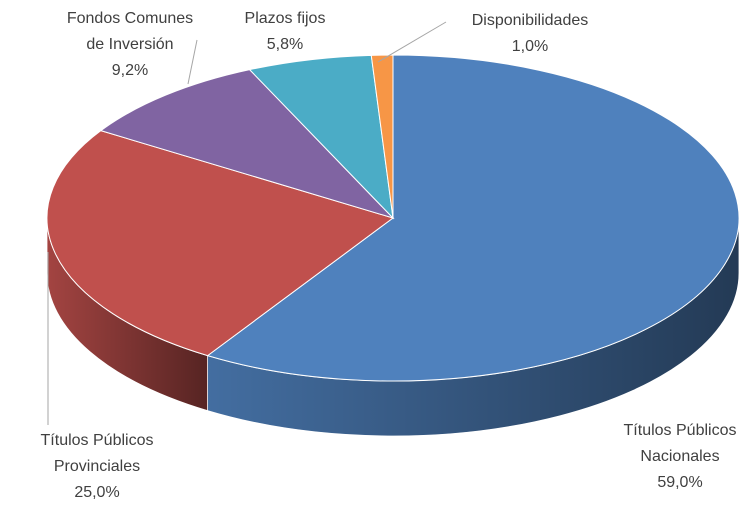 The height and width of the screenshot is (506, 751). I want to click on category-label: Disponibilidades, so click(530, 20).